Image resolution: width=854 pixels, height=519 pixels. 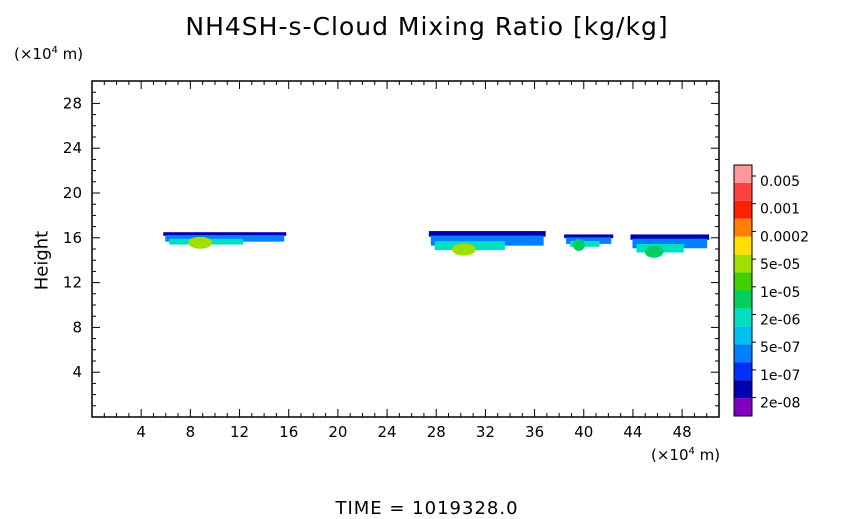 What do you see at coordinates (784, 237) in the screenshot?
I see `colorbar-label: 0.0002` at bounding box center [784, 237].